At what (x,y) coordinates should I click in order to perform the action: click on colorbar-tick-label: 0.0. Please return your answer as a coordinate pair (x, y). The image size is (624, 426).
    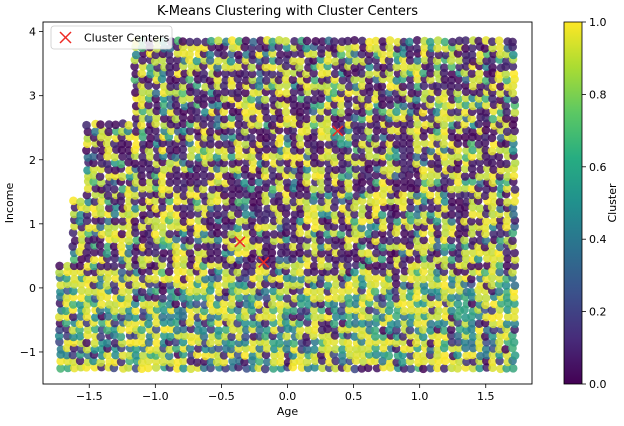
    Looking at the image, I should click on (598, 384).